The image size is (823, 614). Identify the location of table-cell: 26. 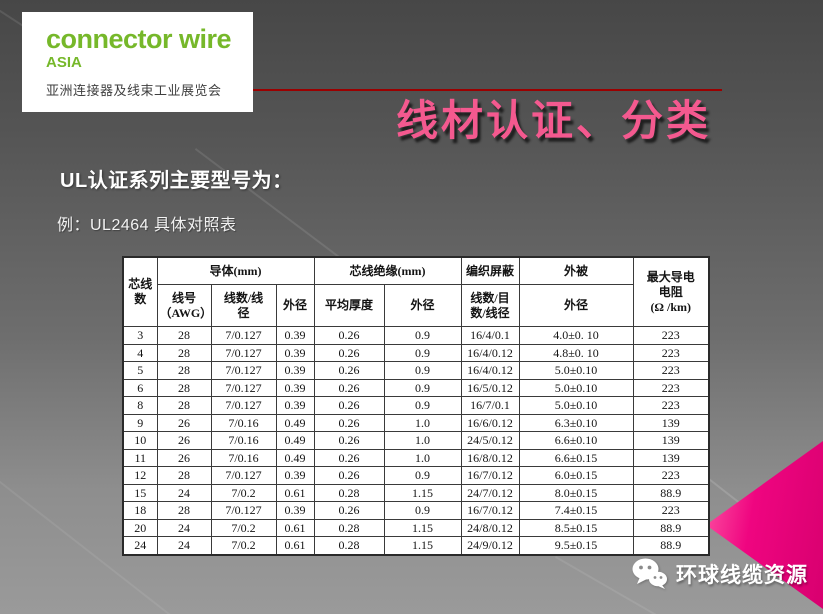
(184, 422).